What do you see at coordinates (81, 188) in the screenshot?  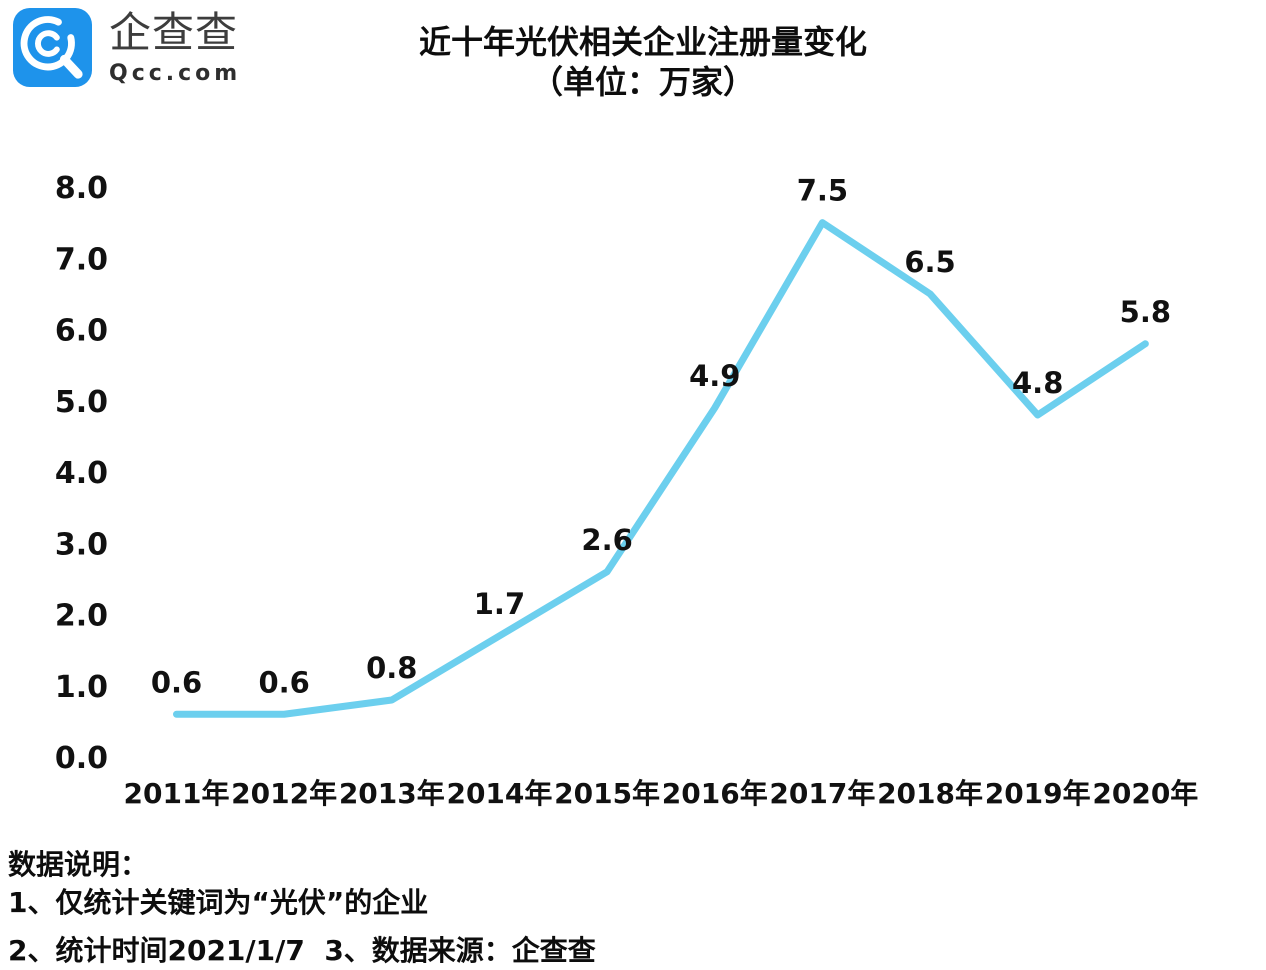 I see `y-axis-tick: 8.0` at bounding box center [81, 188].